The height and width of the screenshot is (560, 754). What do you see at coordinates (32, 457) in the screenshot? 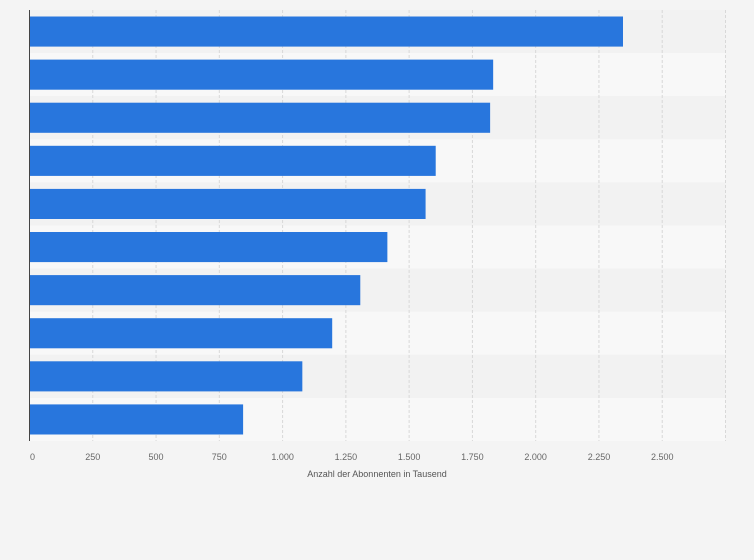
I see `x-tick-label: 0` at bounding box center [32, 457].